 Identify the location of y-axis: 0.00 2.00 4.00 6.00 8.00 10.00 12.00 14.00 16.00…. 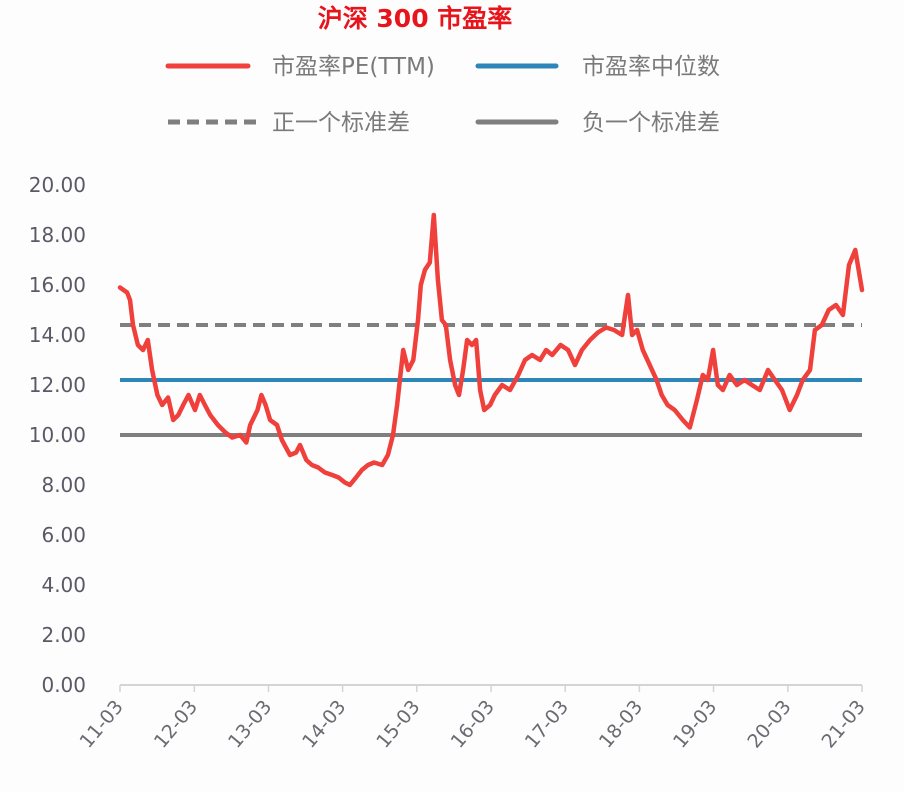
(57, 435).